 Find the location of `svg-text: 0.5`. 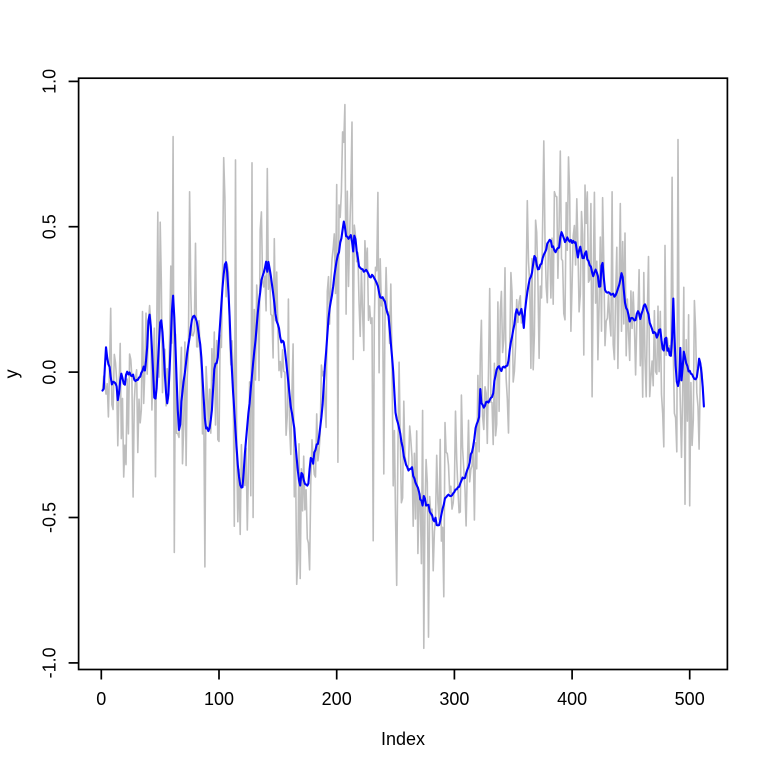

svg-text: 0.5 is located at coordinates (50, 226).